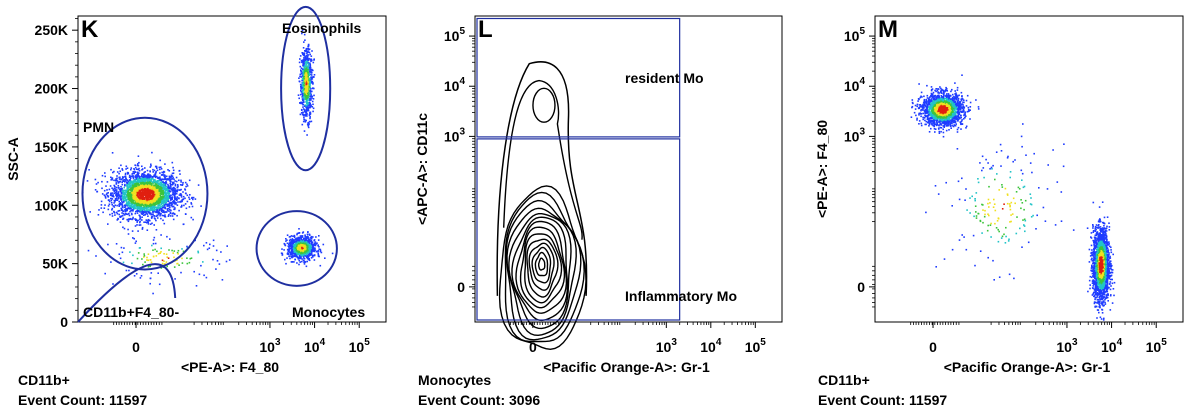 This screenshot has height=413, width=1200. I want to click on y-tick-label: 50K, so click(55, 264).